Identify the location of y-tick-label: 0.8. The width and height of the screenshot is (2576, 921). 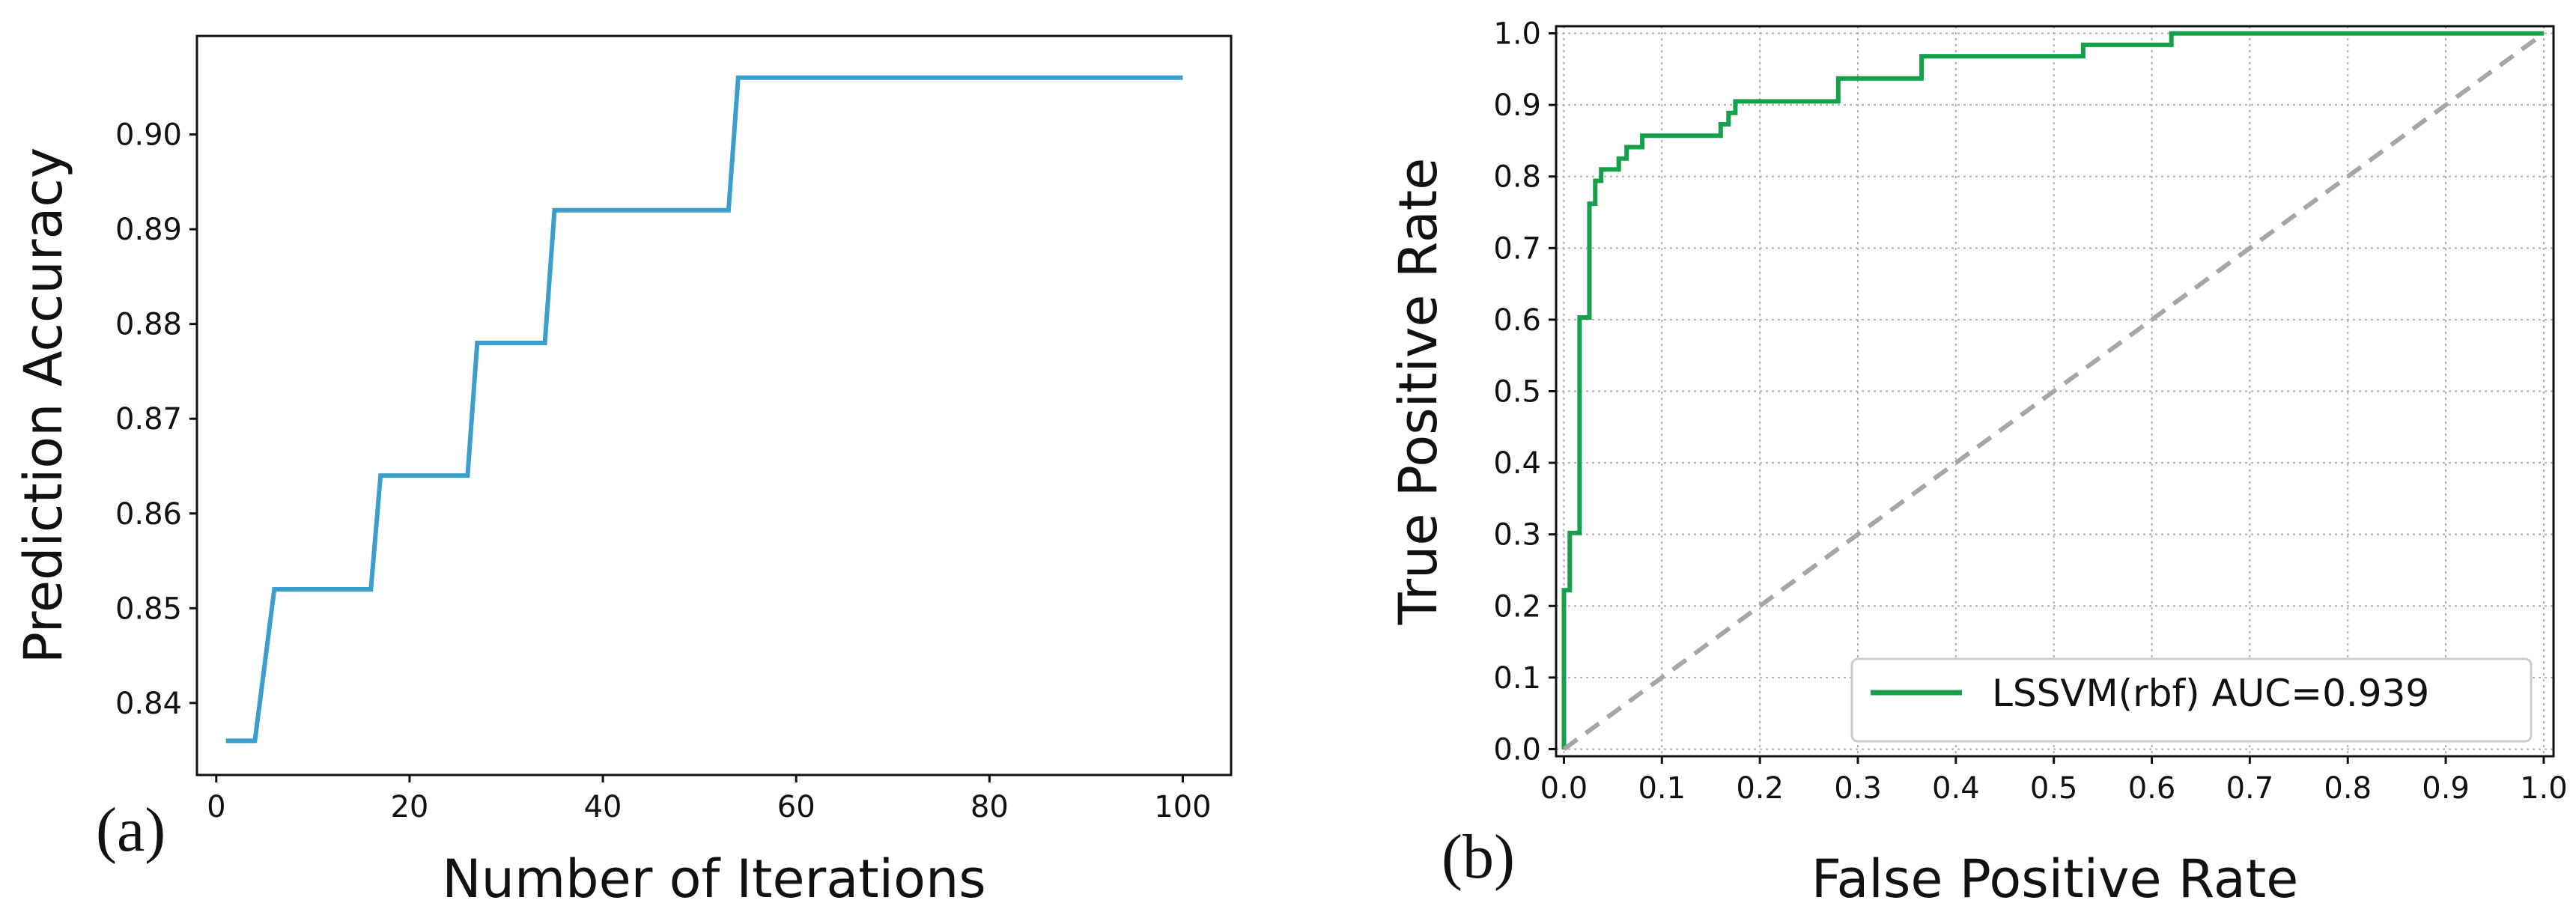
(1517, 177).